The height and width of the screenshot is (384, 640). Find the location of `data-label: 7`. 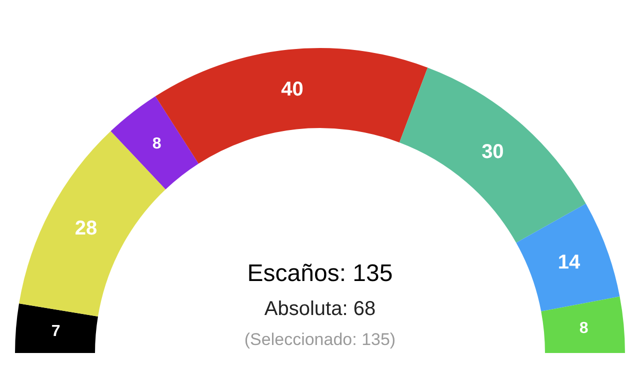

data-label: 7 is located at coordinates (55, 331).